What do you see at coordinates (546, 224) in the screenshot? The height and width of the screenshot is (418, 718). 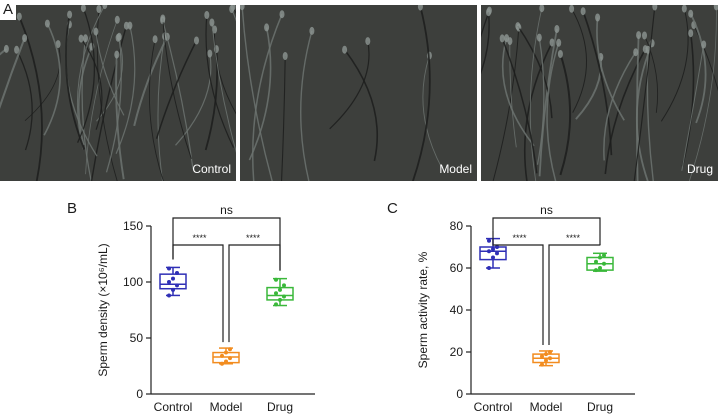 I see `significance-bracket: ns` at bounding box center [546, 224].